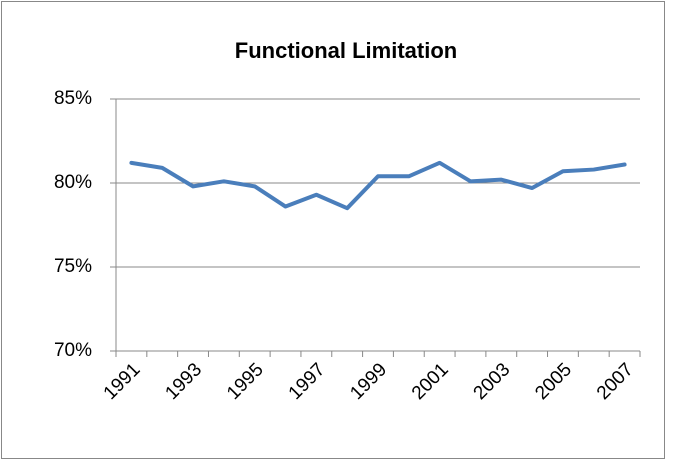  What do you see at coordinates (73, 266) in the screenshot?
I see `y-tick-label: 75%` at bounding box center [73, 266].